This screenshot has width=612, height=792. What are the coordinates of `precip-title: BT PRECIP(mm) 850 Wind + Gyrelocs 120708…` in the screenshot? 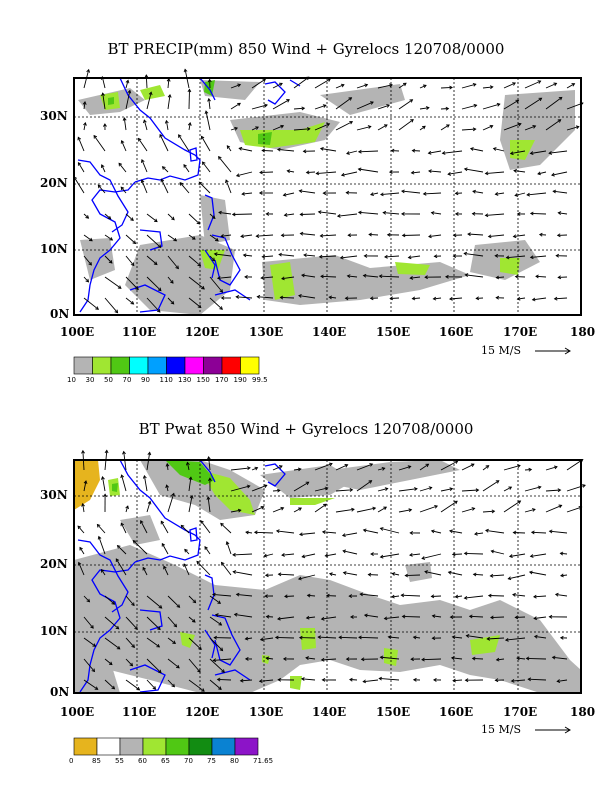 It's located at (306, 49).